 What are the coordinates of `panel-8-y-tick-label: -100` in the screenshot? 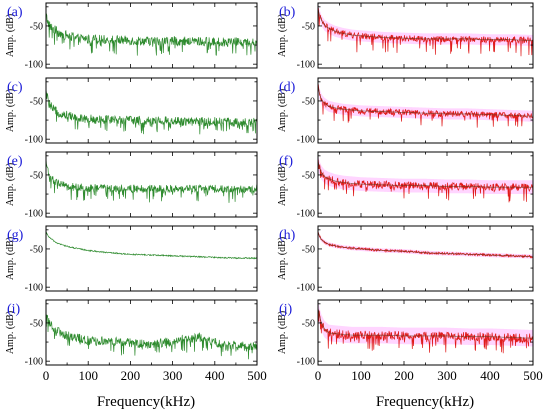 It's located at (34, 362).